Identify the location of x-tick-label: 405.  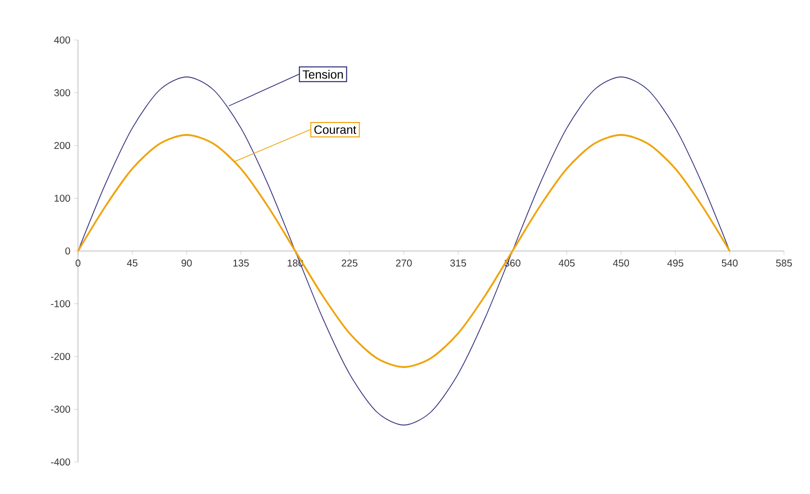
(566, 263).